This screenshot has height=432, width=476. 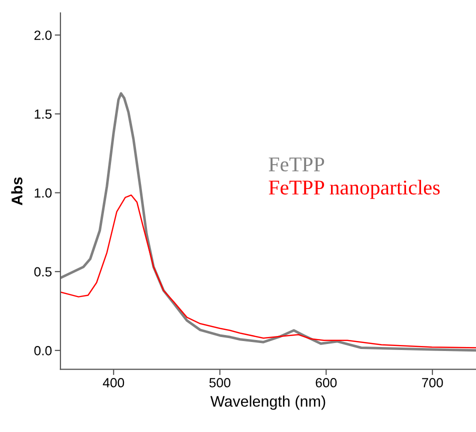 What do you see at coordinates (43, 351) in the screenshot?
I see `y-tick-label: 0.0` at bounding box center [43, 351].